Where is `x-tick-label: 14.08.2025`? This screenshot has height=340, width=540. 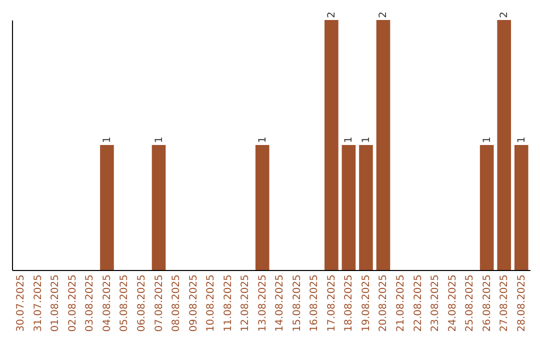 x-tick-label: 14.08.2025 is located at coordinates (280, 303).